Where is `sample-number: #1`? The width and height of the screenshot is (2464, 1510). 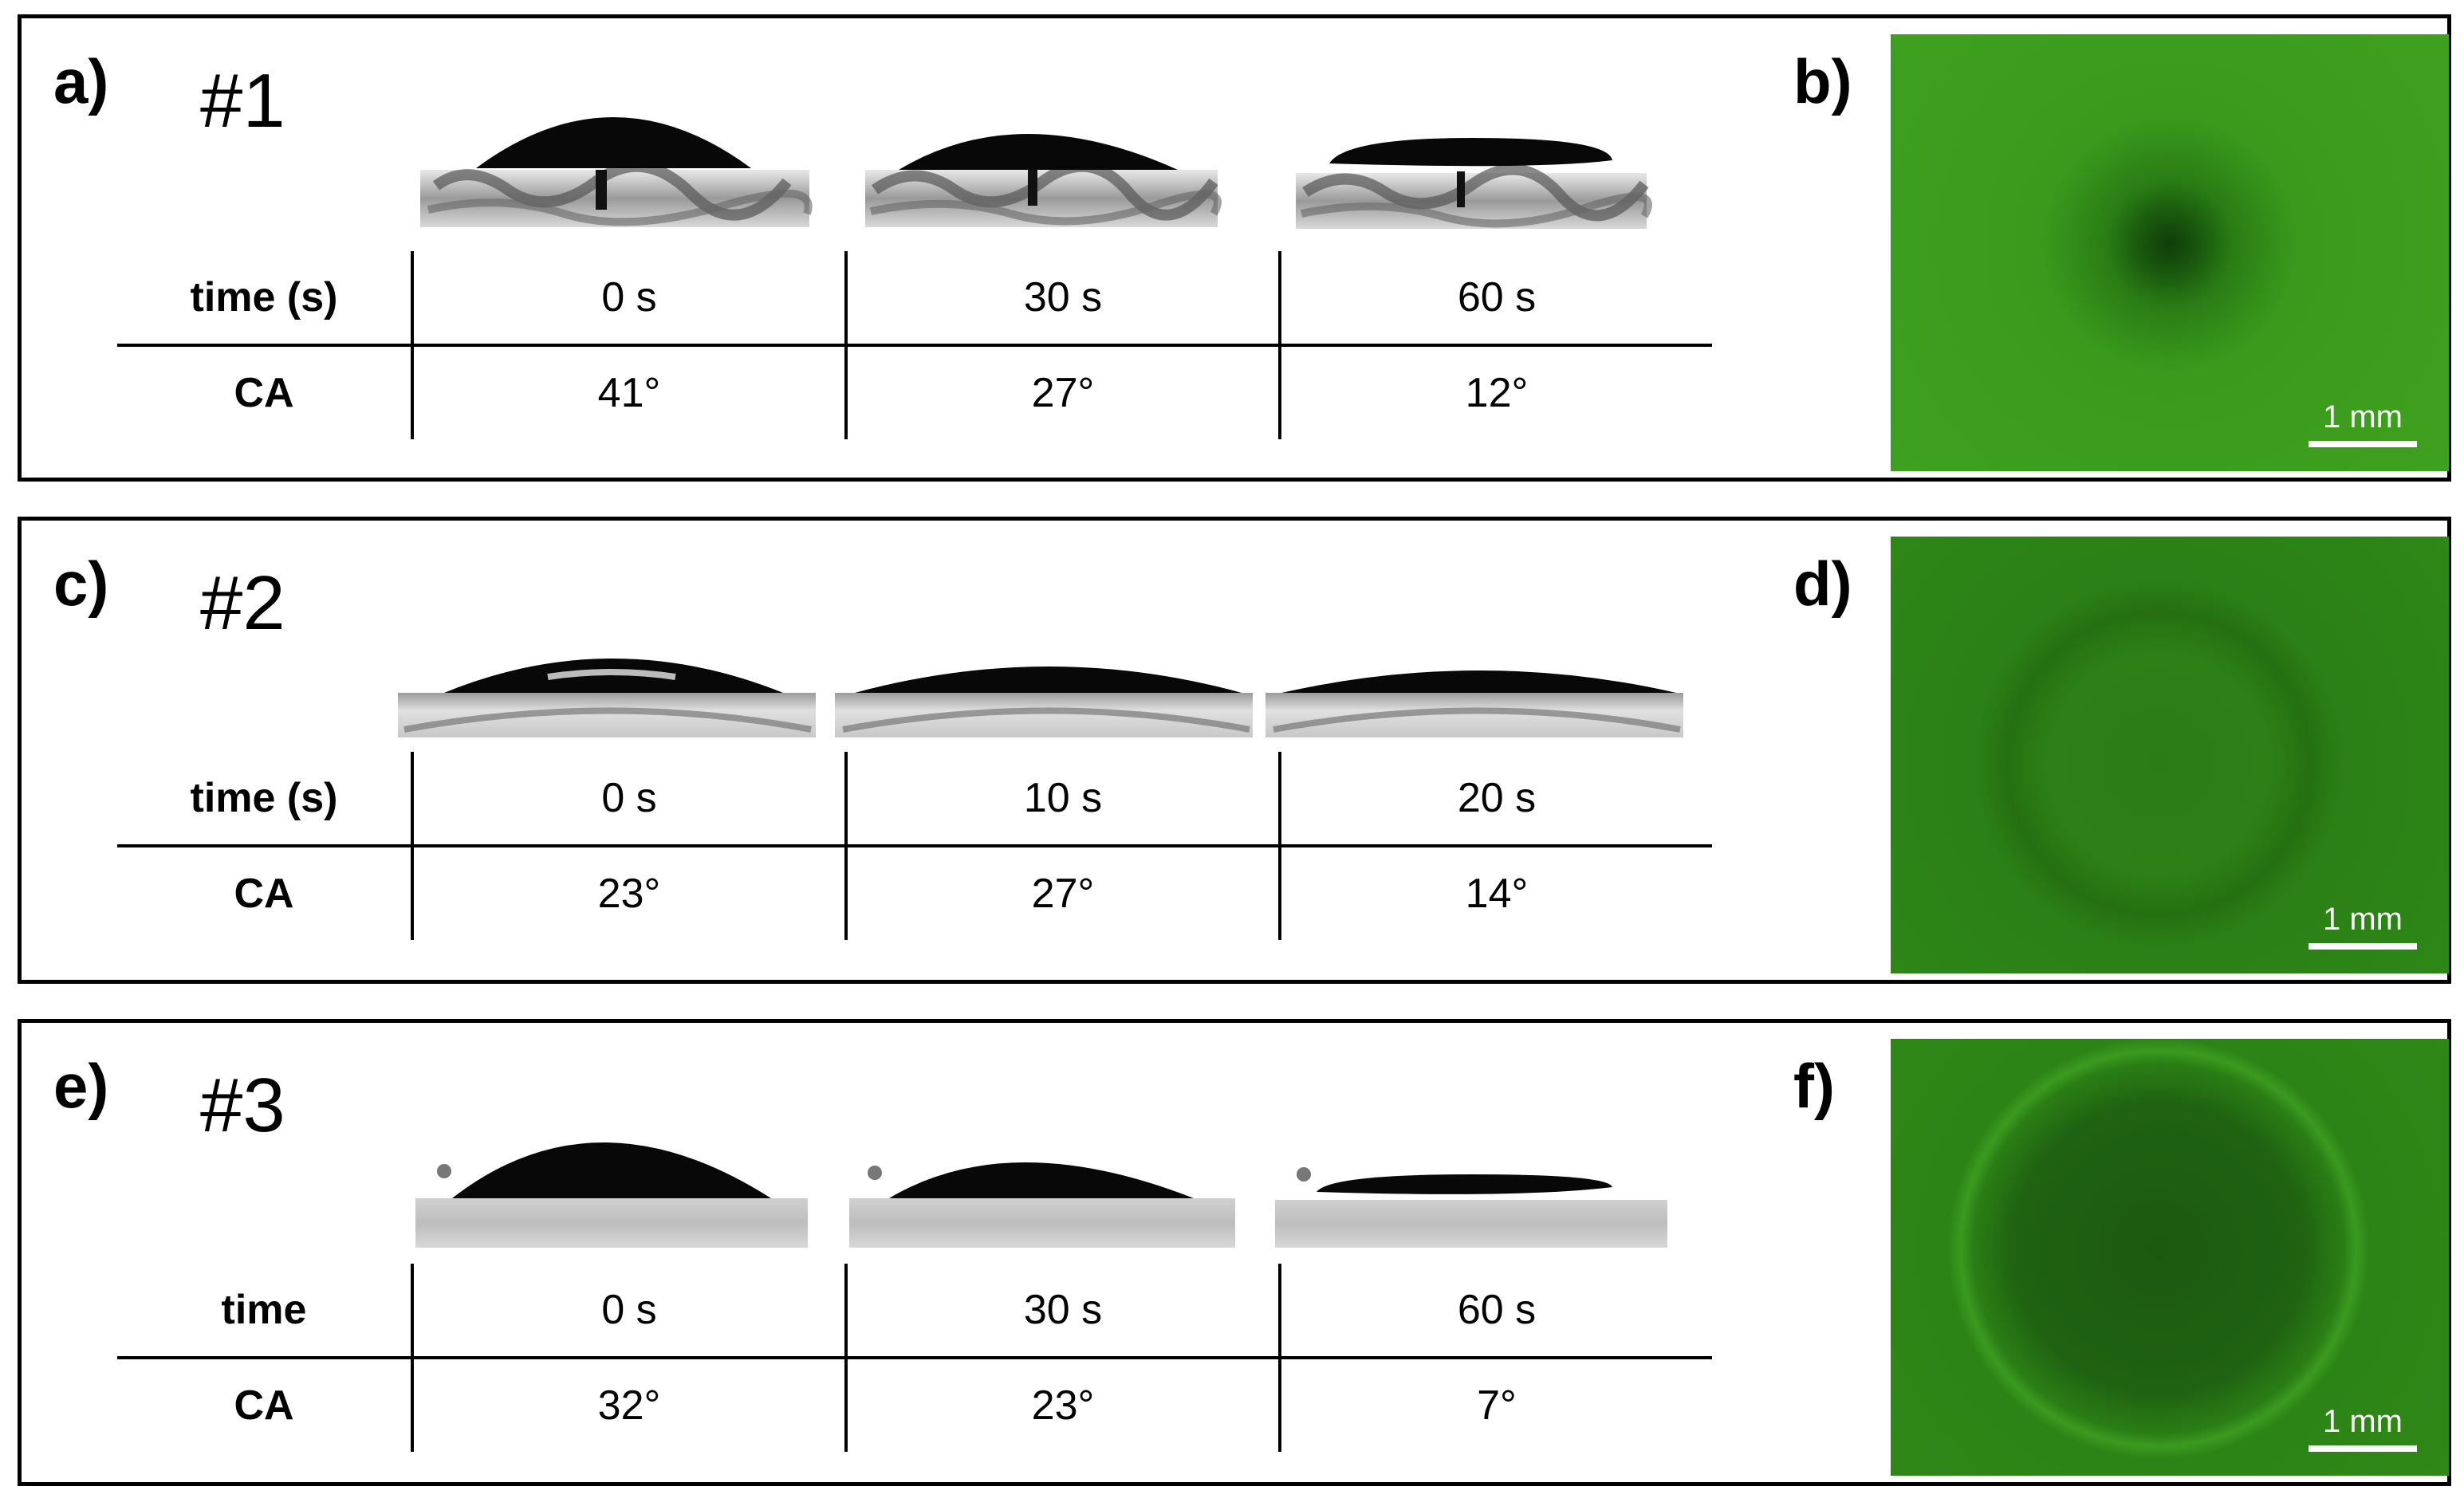 sample-number: #1 is located at coordinates (242, 101).